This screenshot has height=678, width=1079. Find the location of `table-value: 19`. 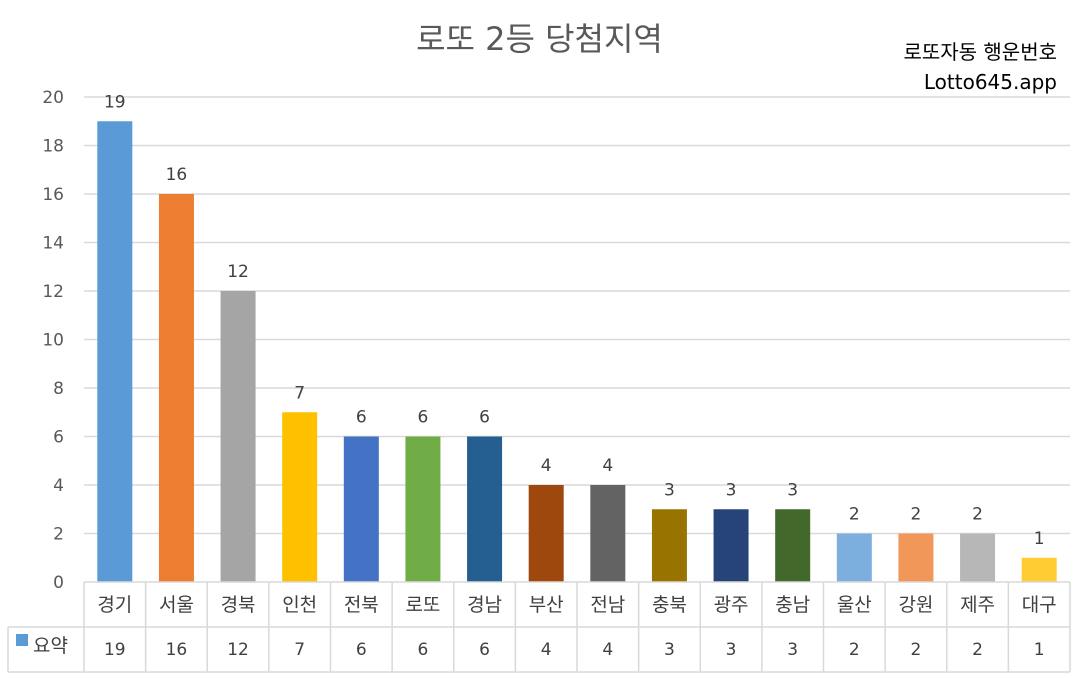

table-value: 19 is located at coordinates (115, 650).